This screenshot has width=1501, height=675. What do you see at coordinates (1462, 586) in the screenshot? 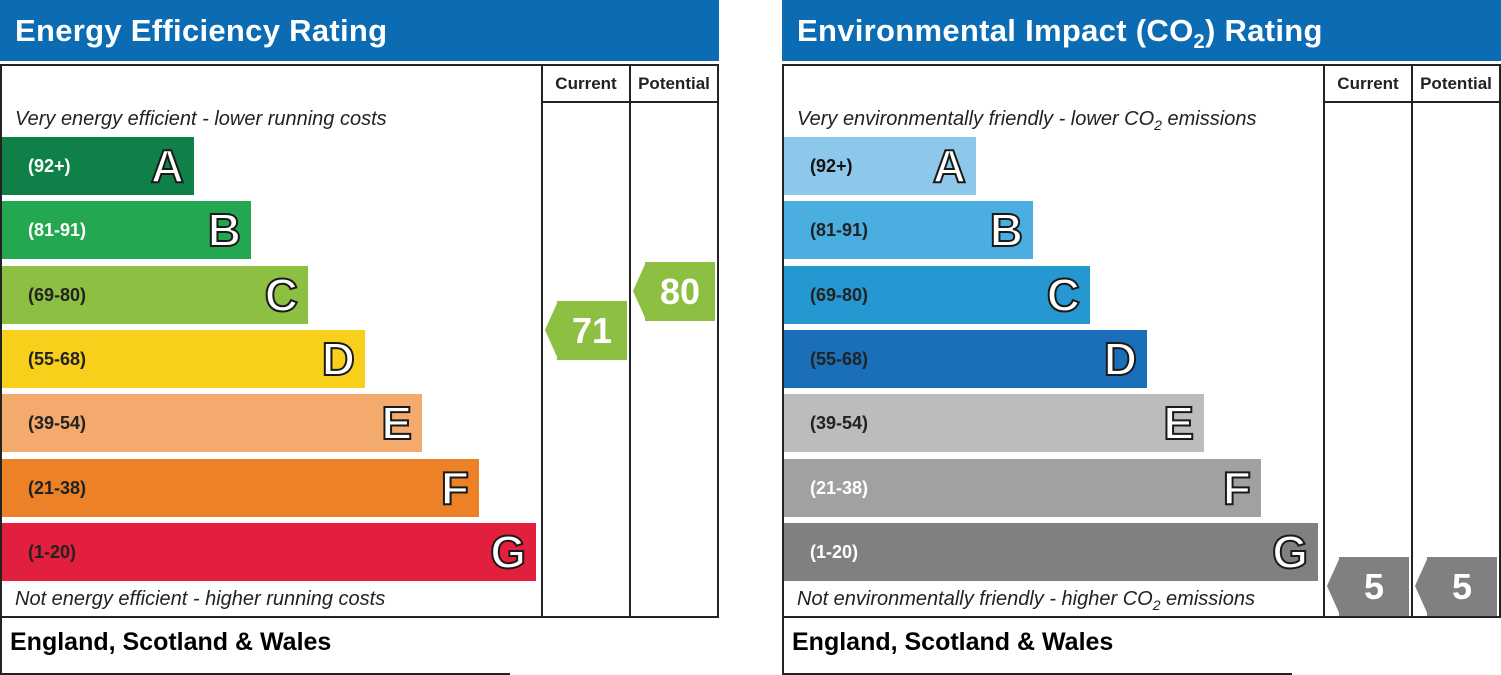
I see `potential-rating-value: 5` at bounding box center [1462, 586].